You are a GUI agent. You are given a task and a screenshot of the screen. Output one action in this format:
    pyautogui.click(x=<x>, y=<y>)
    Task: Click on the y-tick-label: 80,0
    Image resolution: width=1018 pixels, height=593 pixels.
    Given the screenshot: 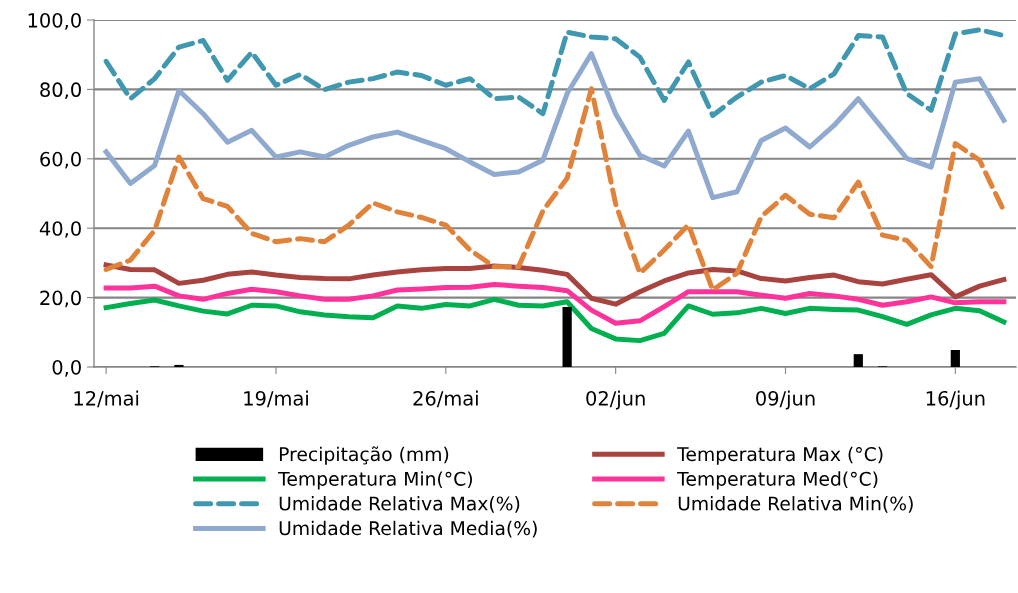 What is the action you would take?
    pyautogui.click(x=60, y=91)
    